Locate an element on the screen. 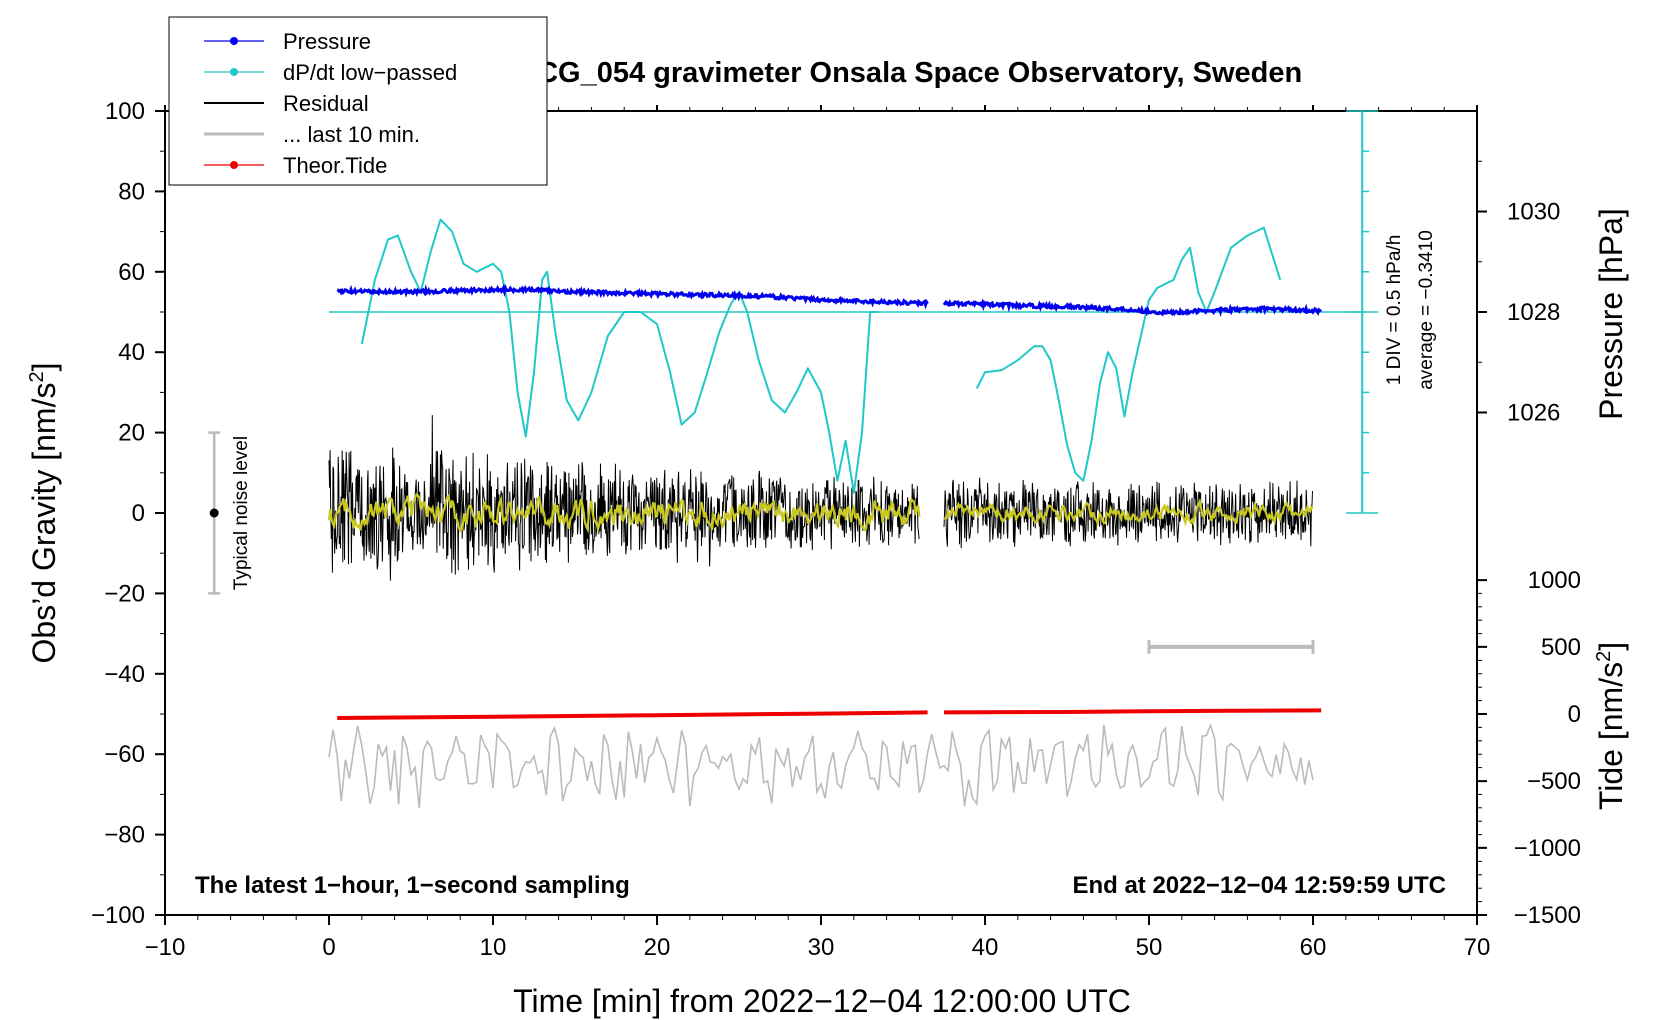 The image size is (1660, 1020). last-10min-series is located at coordinates (821, 765).